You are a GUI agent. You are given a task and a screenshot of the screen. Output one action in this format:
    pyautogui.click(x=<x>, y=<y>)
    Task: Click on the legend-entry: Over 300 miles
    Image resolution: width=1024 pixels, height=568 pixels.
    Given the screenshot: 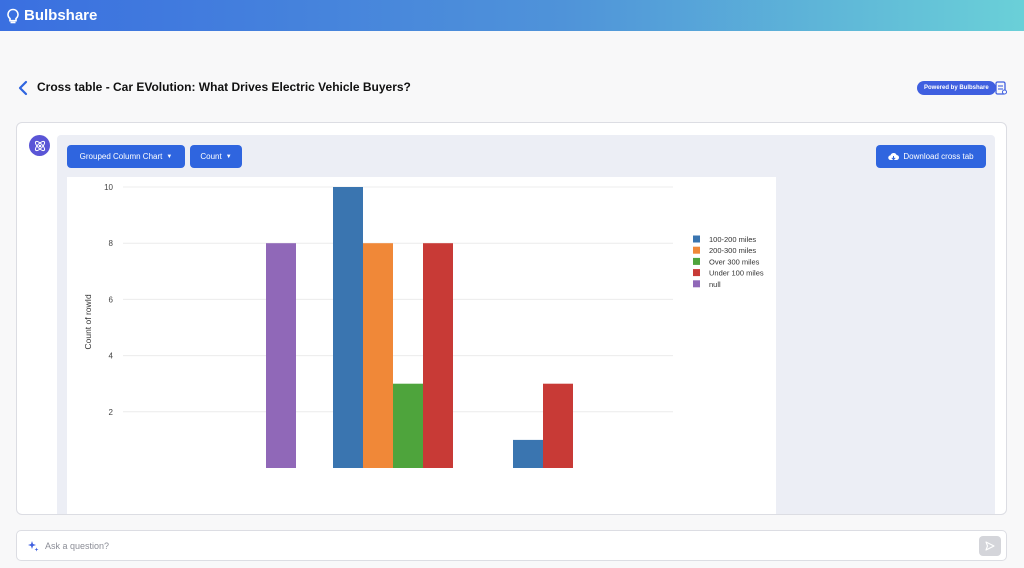 What is the action you would take?
    pyautogui.click(x=734, y=261)
    